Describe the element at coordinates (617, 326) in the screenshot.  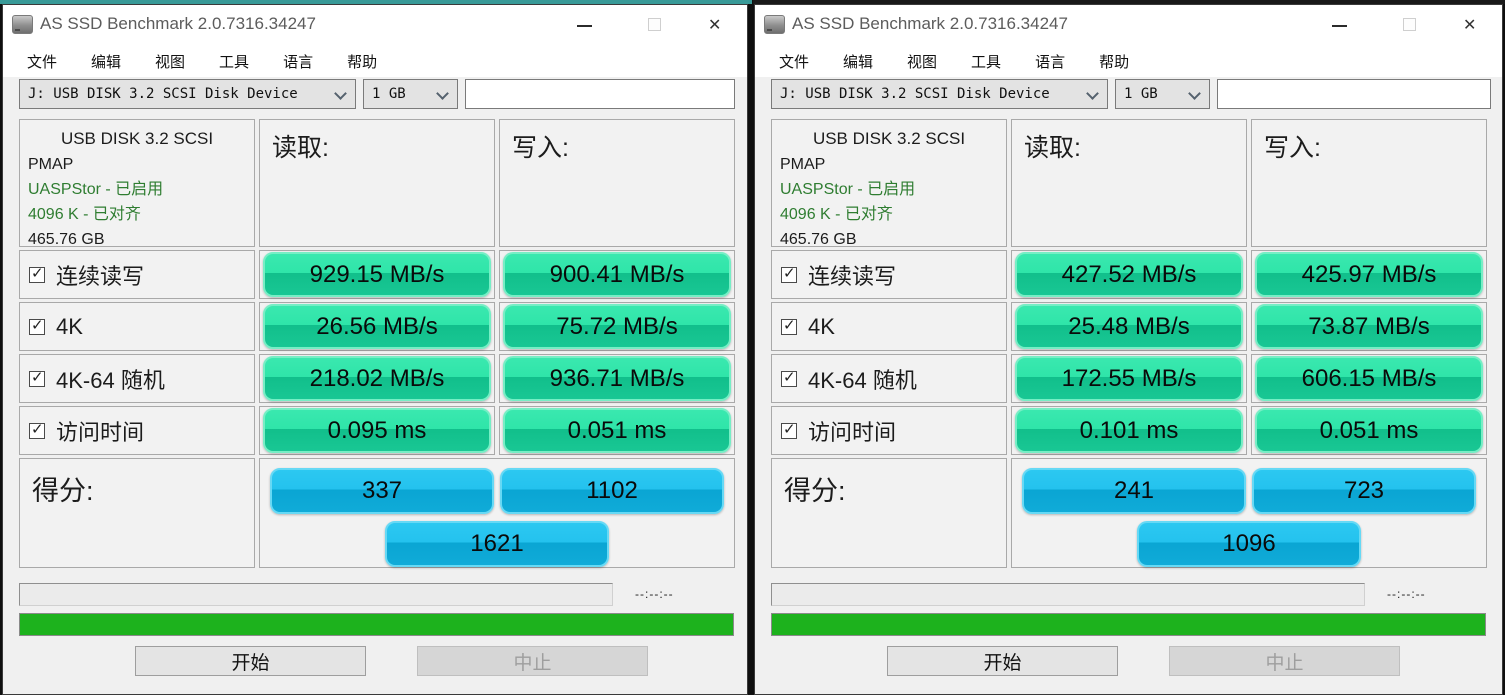
I see `4k-write-cell: 75.72 MB/s` at that location.